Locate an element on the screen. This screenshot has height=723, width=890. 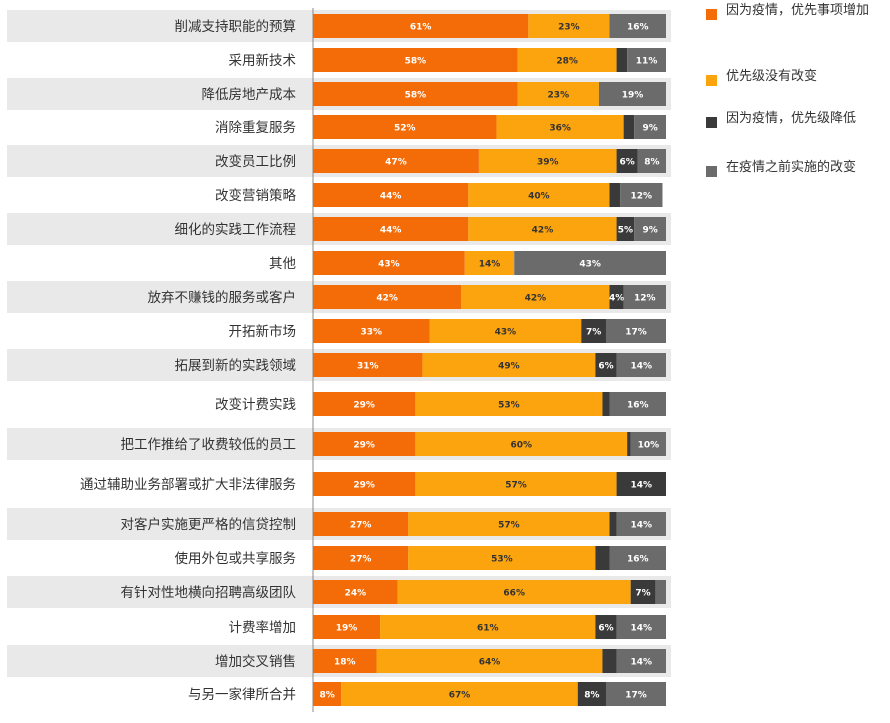
data-label: 36% is located at coordinates (560, 129).